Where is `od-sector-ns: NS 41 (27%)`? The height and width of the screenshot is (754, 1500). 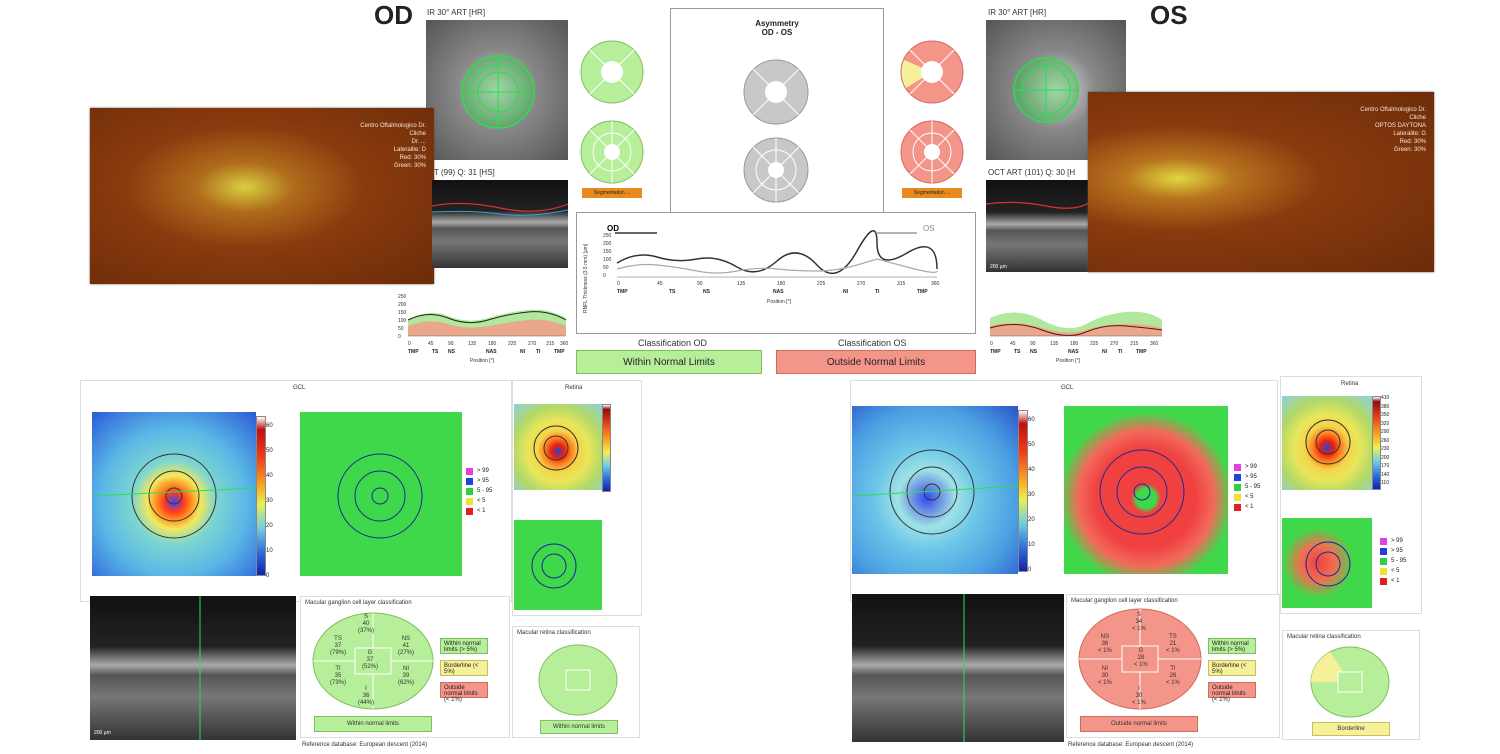 od-sector-ns: NS 41 (27%) is located at coordinates (406, 646).